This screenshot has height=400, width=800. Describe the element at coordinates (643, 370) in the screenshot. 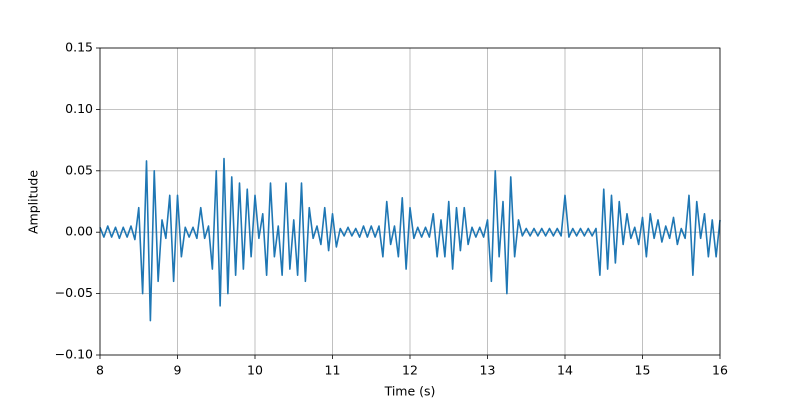

I see `x-tick-label: 15` at that location.